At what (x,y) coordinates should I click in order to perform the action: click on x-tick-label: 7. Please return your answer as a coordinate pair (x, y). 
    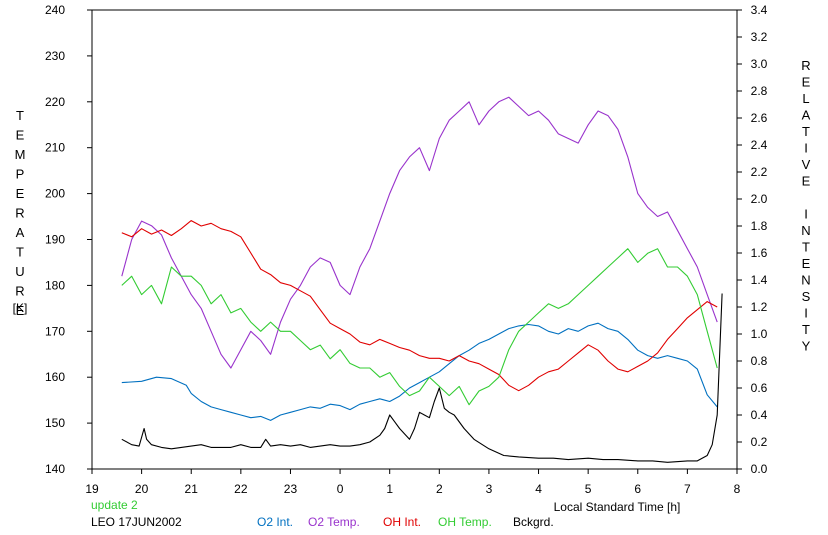
    Looking at the image, I should click on (687, 489).